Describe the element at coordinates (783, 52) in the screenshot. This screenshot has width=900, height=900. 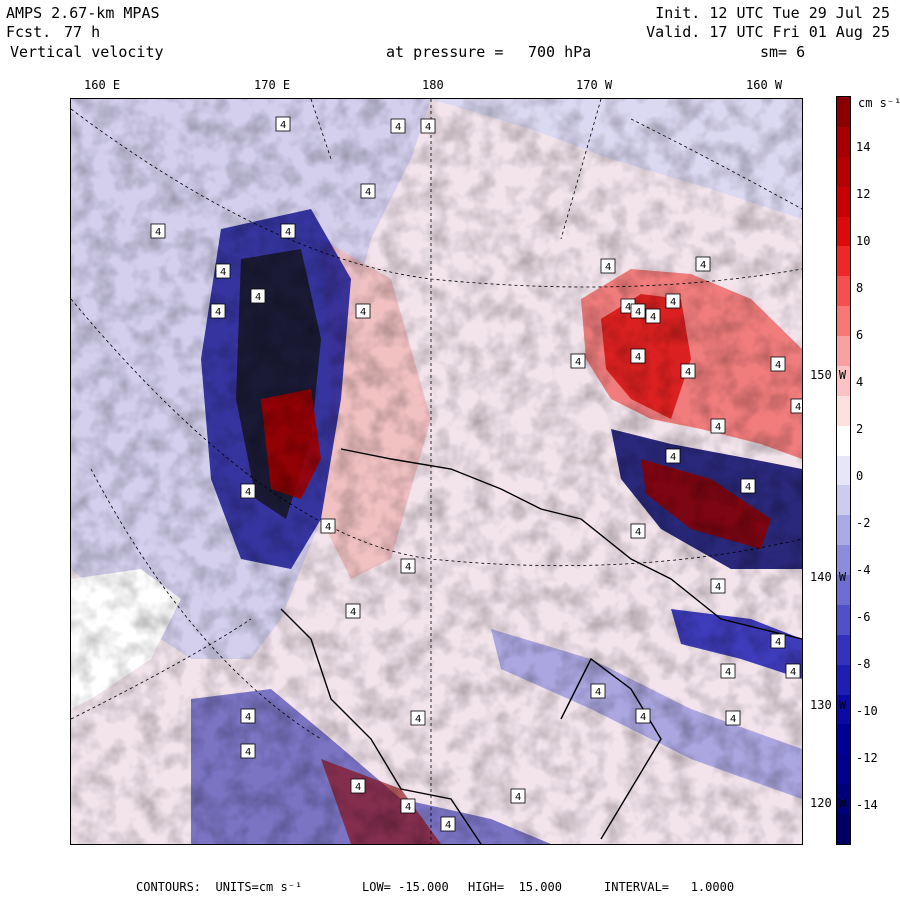
I see `smoothing-label: sm= 6` at that location.